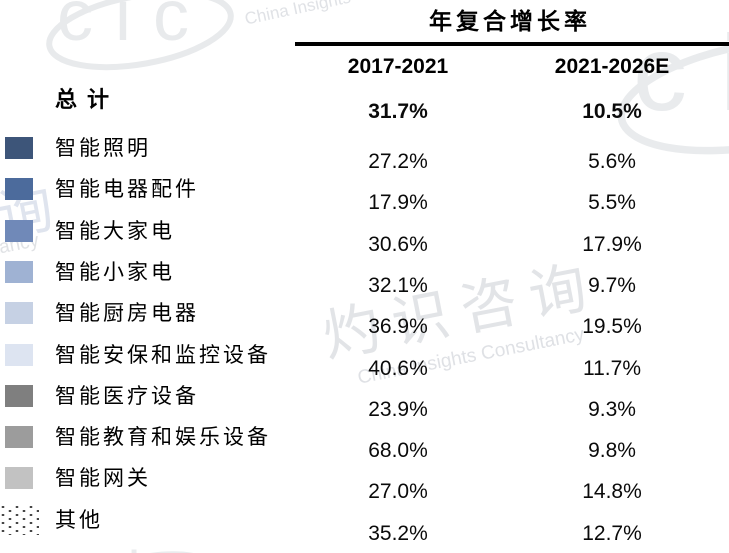 This screenshot has height=553, width=729. Describe the element at coordinates (612, 409) in the screenshot. I see `value-2021-2026e: 9.3%` at that location.